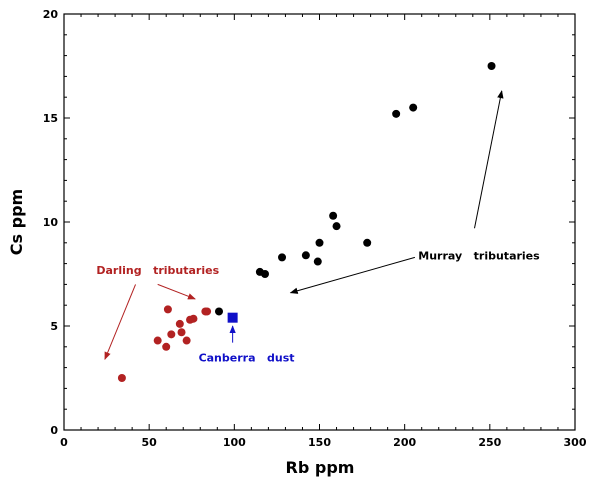 The image size is (589, 477). What do you see at coordinates (575, 442) in the screenshot?
I see `x-tick-label: 300` at bounding box center [575, 442].